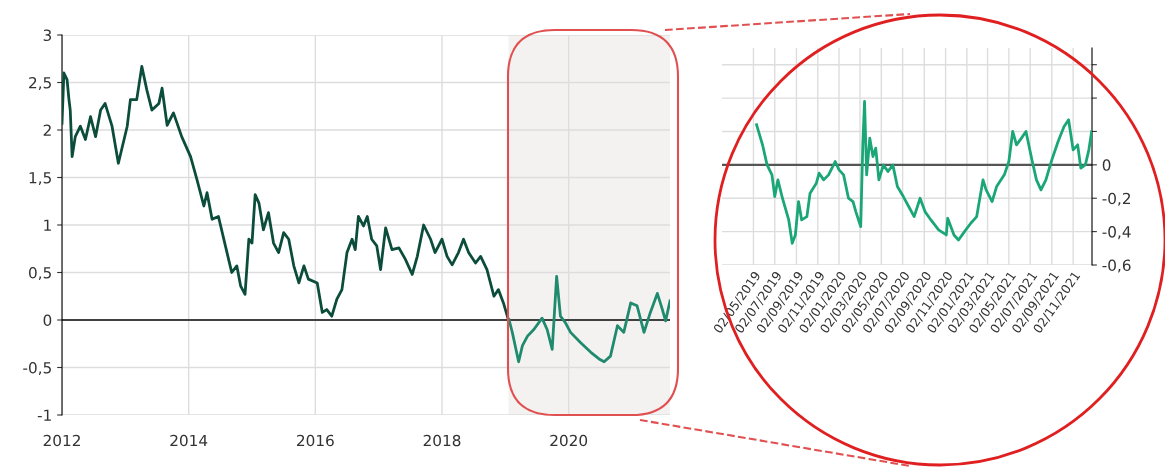  I want to click on y-tick-label: -0,2, so click(1116, 199).